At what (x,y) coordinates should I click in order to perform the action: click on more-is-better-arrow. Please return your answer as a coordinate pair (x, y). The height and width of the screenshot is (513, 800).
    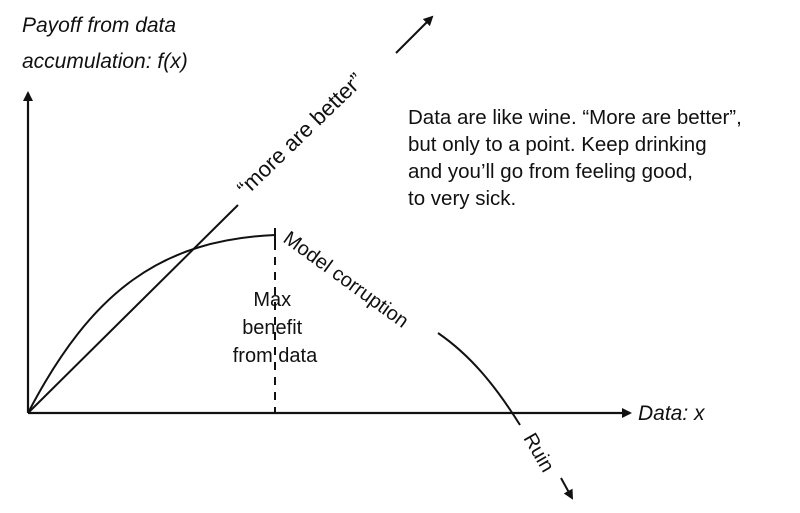
    Looking at the image, I should click on (414, 34).